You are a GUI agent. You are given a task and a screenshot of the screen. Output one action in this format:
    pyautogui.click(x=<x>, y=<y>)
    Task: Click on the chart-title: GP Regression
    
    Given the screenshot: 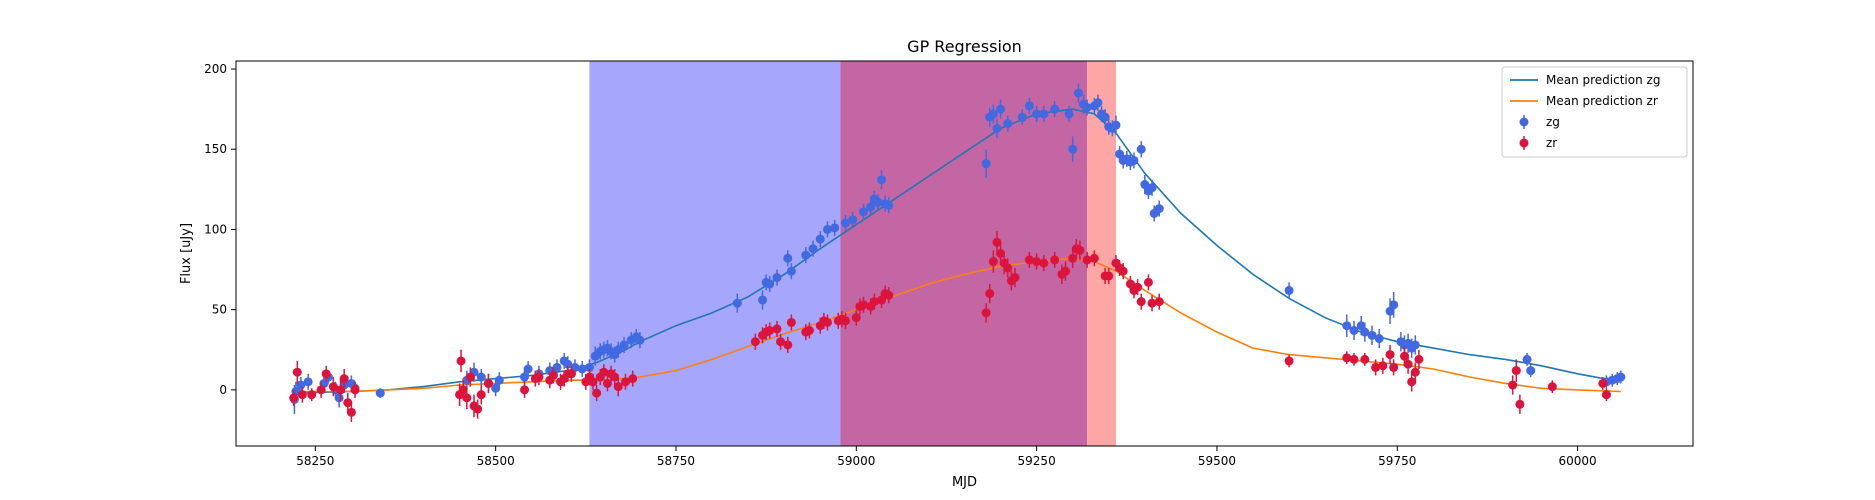 What is the action you would take?
    pyautogui.click(x=964, y=46)
    